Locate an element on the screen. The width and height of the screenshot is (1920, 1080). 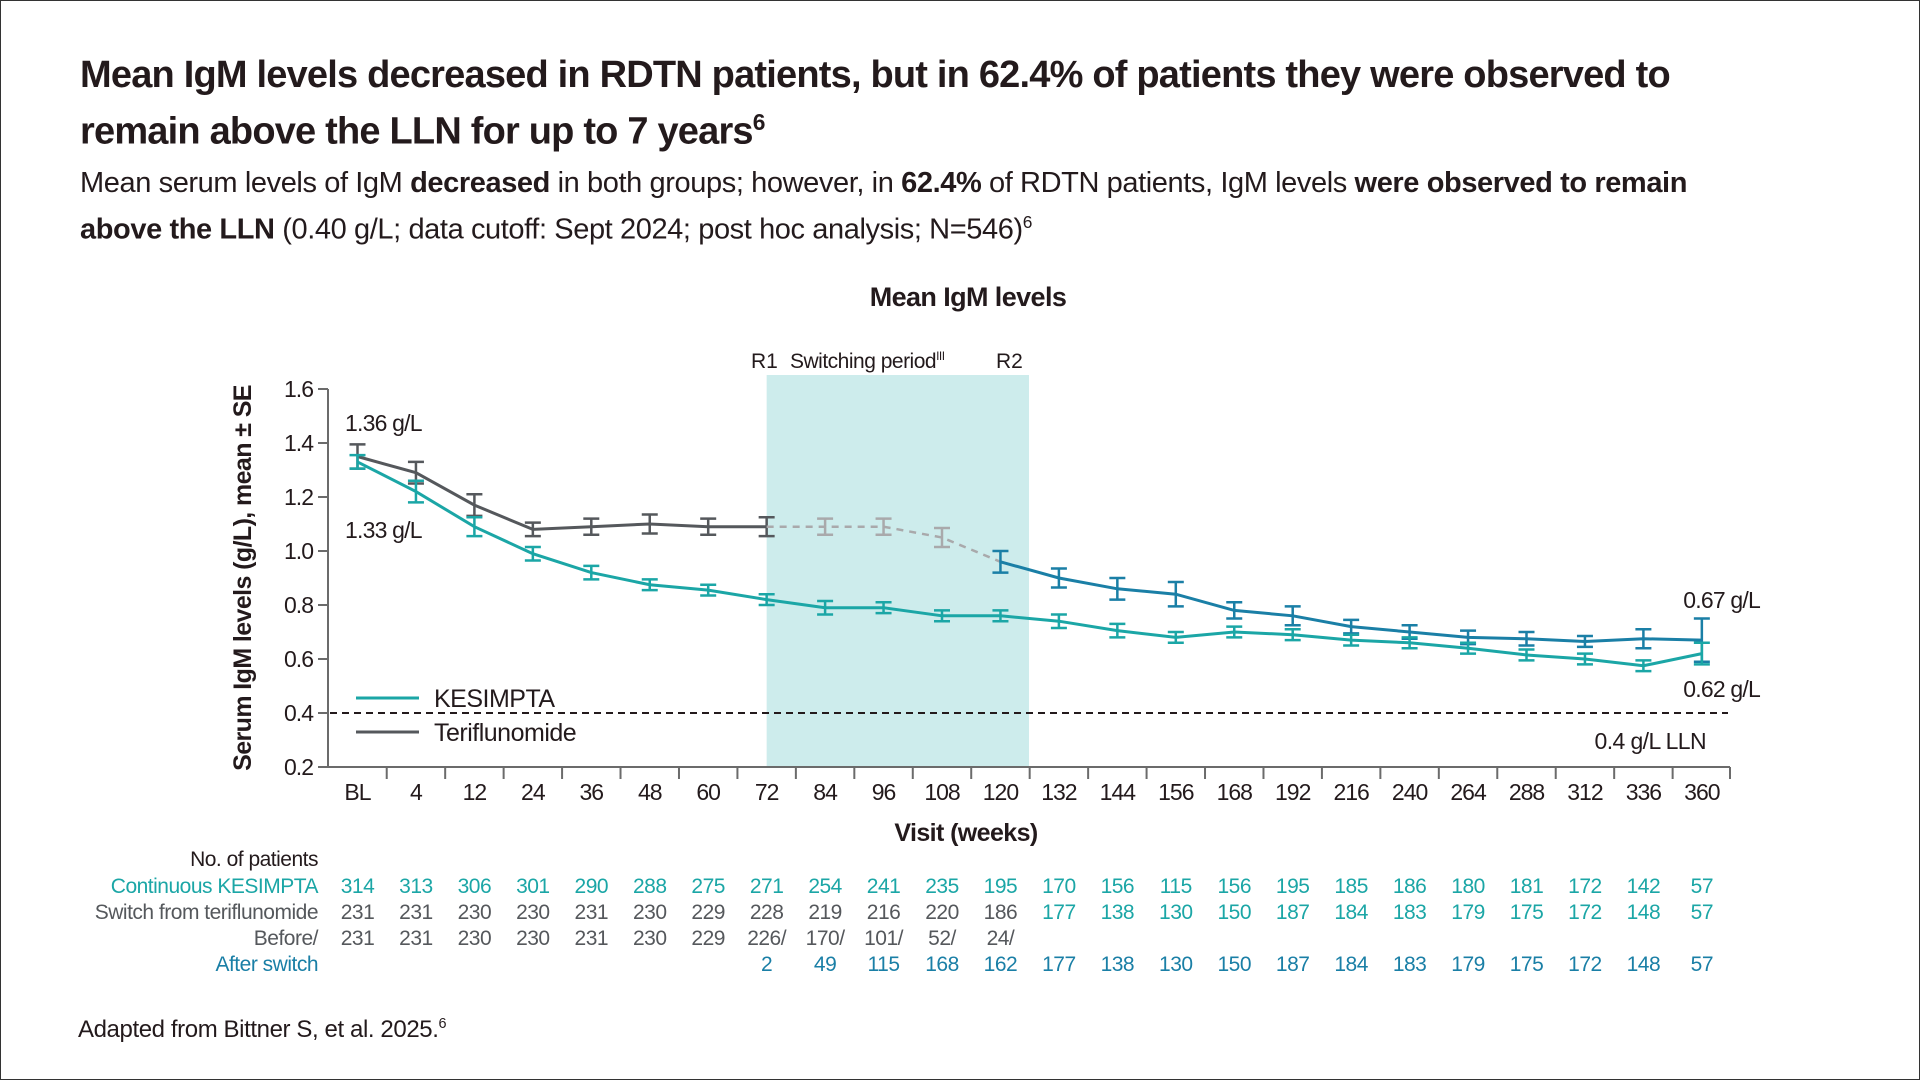
title-line-2: remain above the LLN for up to 7 years6 is located at coordinates (875, 127).